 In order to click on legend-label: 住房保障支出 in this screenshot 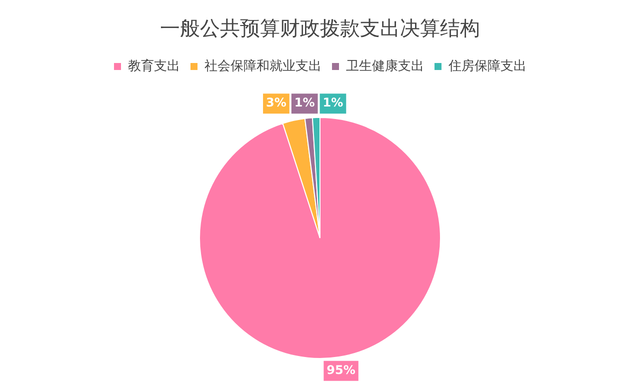, I will do `click(487, 66)`.